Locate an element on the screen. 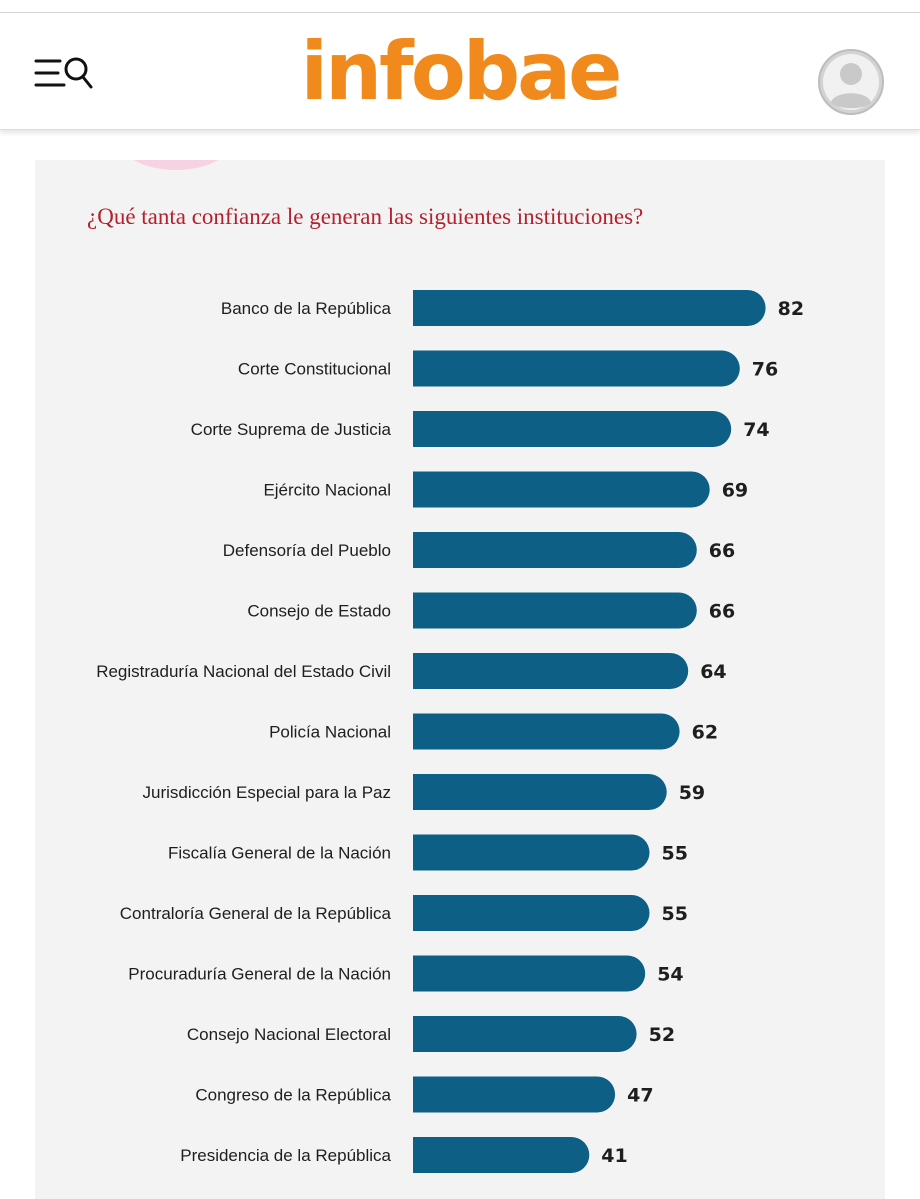 Image resolution: width=920 pixels, height=1199 pixels. bar-row: Consejo Nacional Electoral 52 is located at coordinates (431, 1034).